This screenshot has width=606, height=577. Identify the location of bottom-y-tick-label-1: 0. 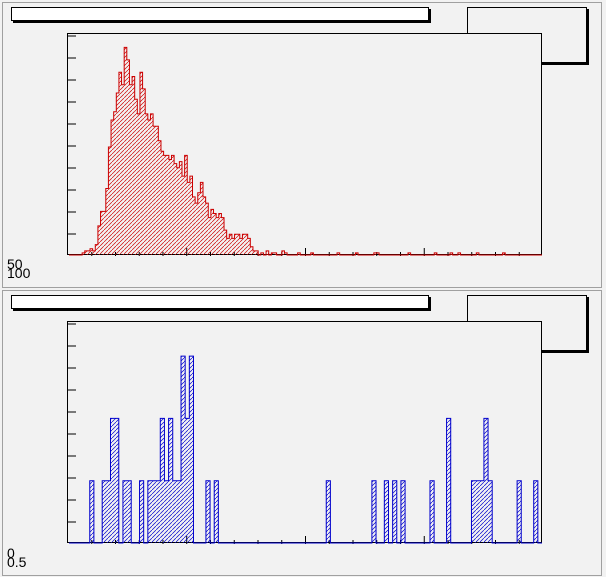
(11, 553).